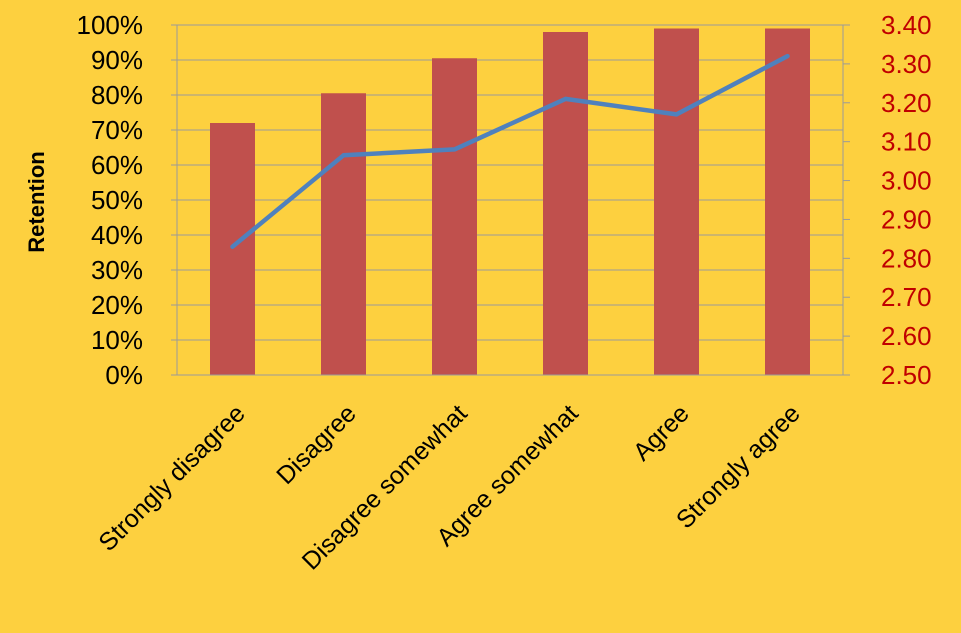 The image size is (961, 633). Describe the element at coordinates (316, 444) in the screenshot. I see `category-label: Disagree` at that location.